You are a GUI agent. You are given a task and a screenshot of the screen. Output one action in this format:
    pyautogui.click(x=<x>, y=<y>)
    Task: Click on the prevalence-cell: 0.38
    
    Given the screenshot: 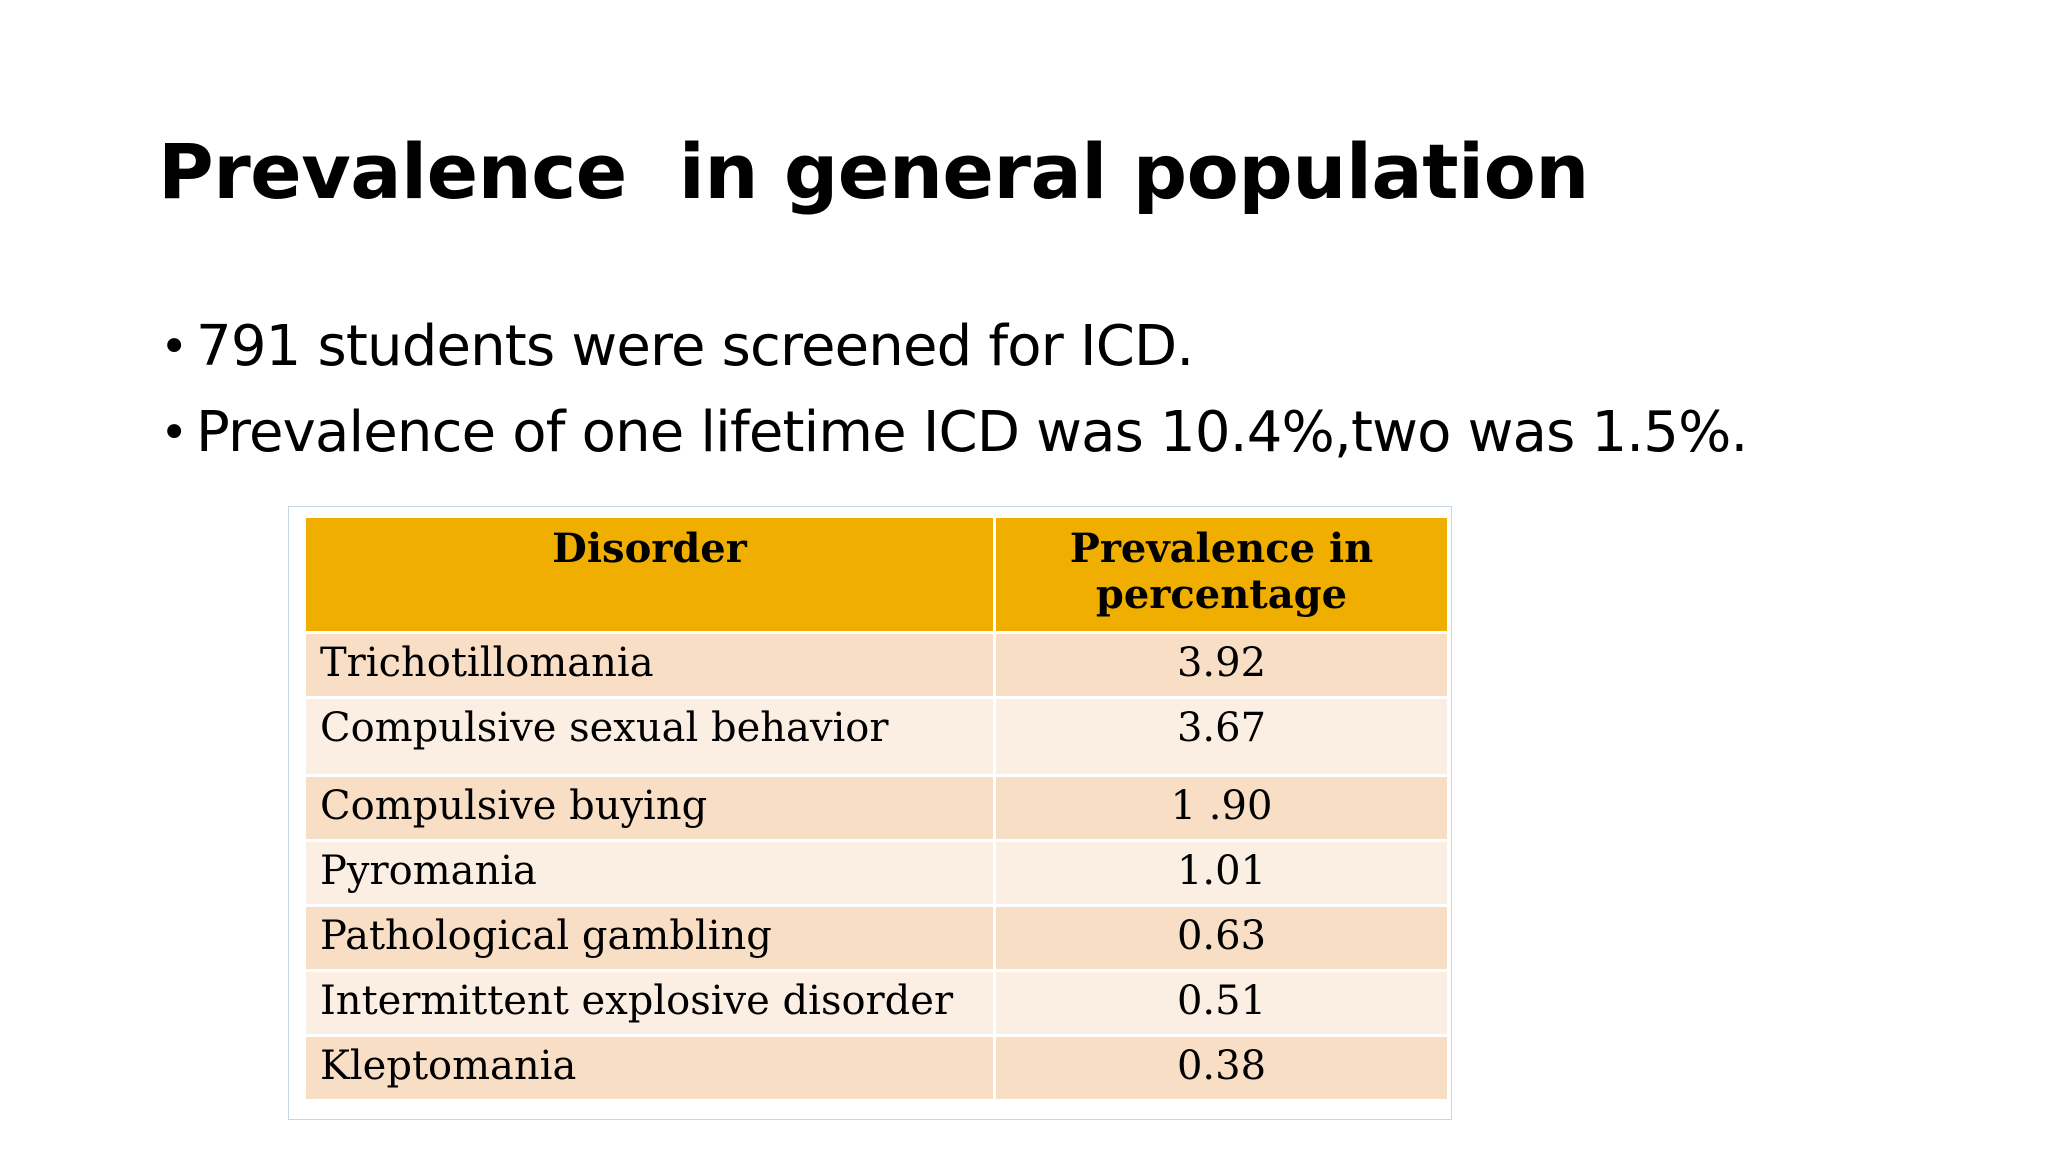 What is the action you would take?
    pyautogui.click(x=1221, y=1068)
    